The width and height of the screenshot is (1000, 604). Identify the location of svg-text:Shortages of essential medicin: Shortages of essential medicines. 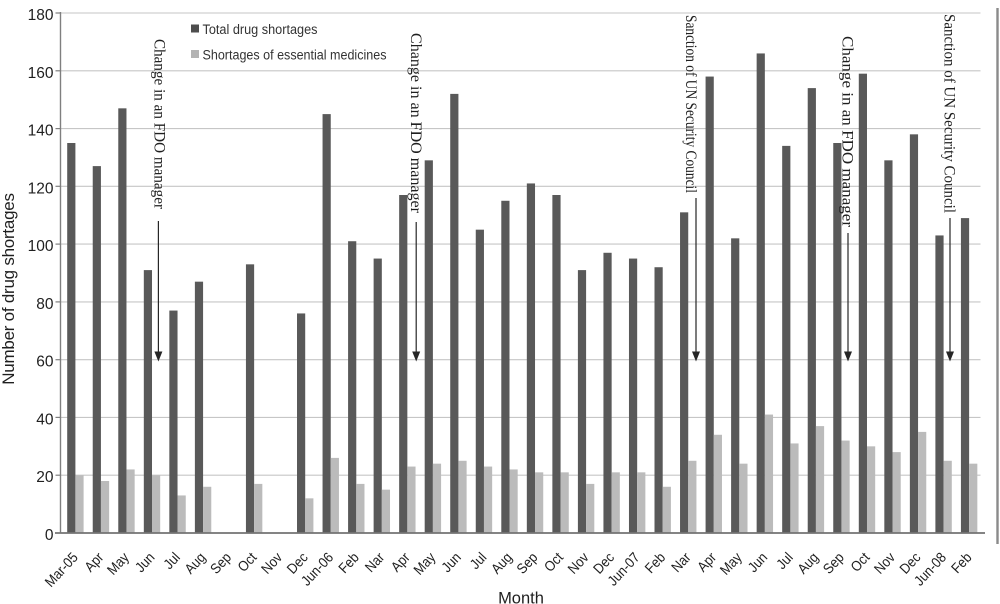
(295, 55).